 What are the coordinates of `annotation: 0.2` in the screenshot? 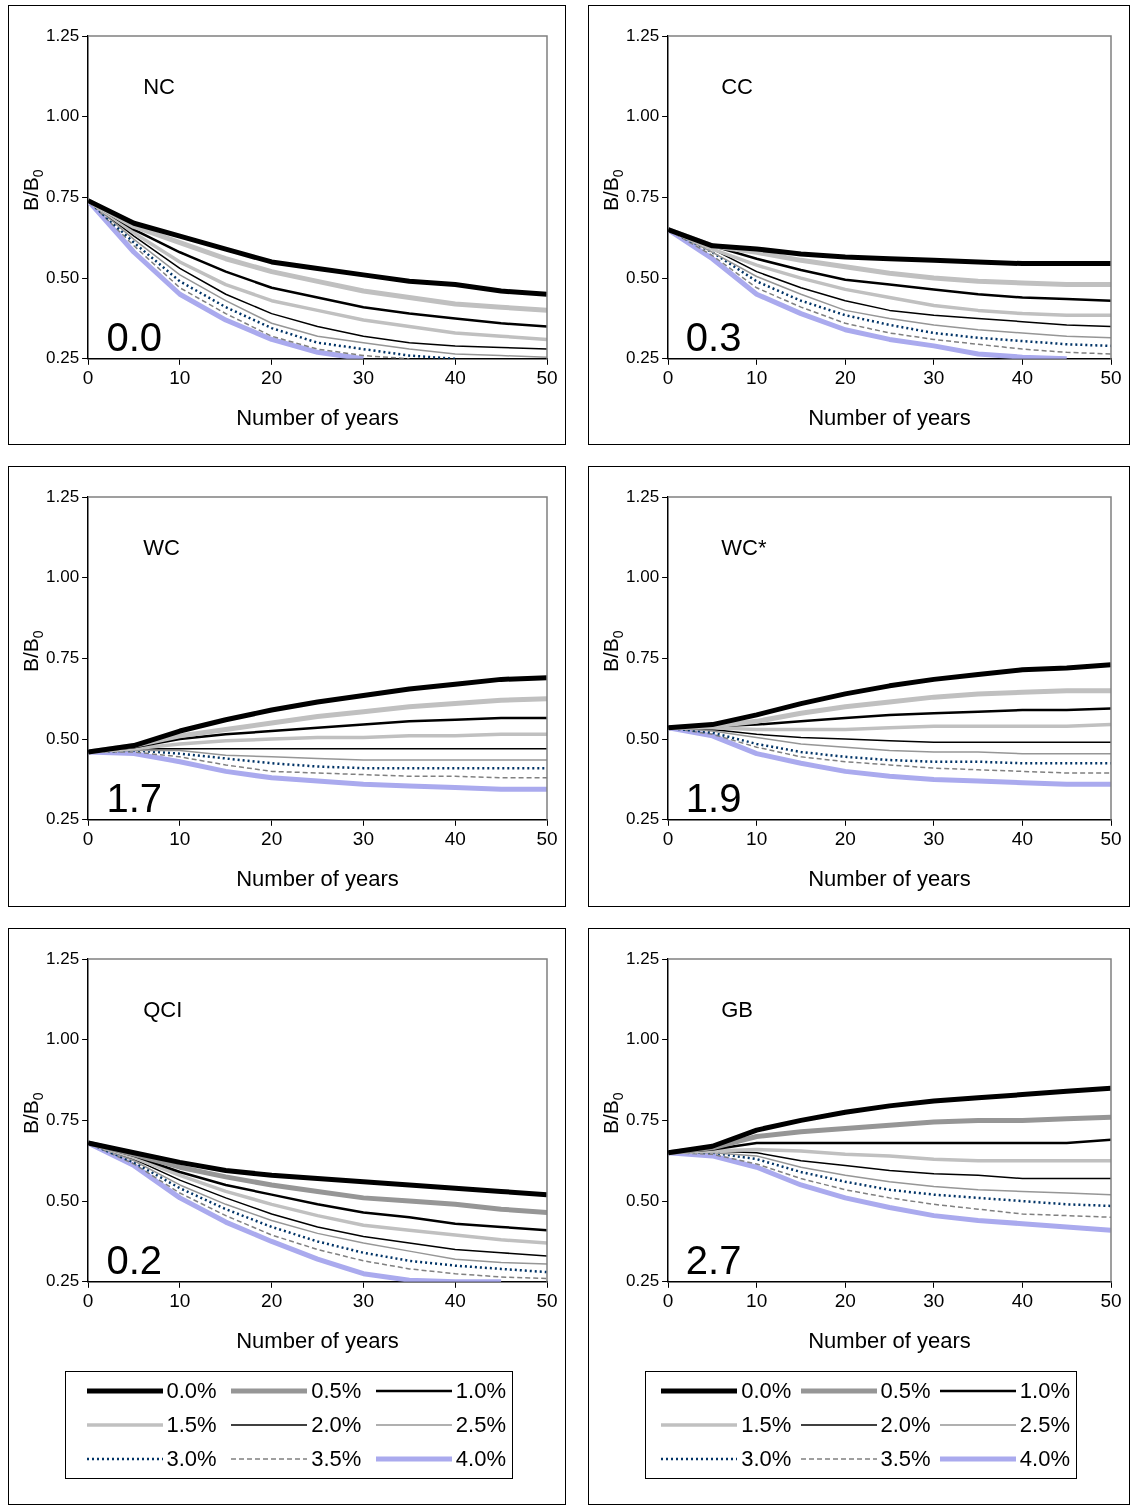 It's located at (134, 1259).